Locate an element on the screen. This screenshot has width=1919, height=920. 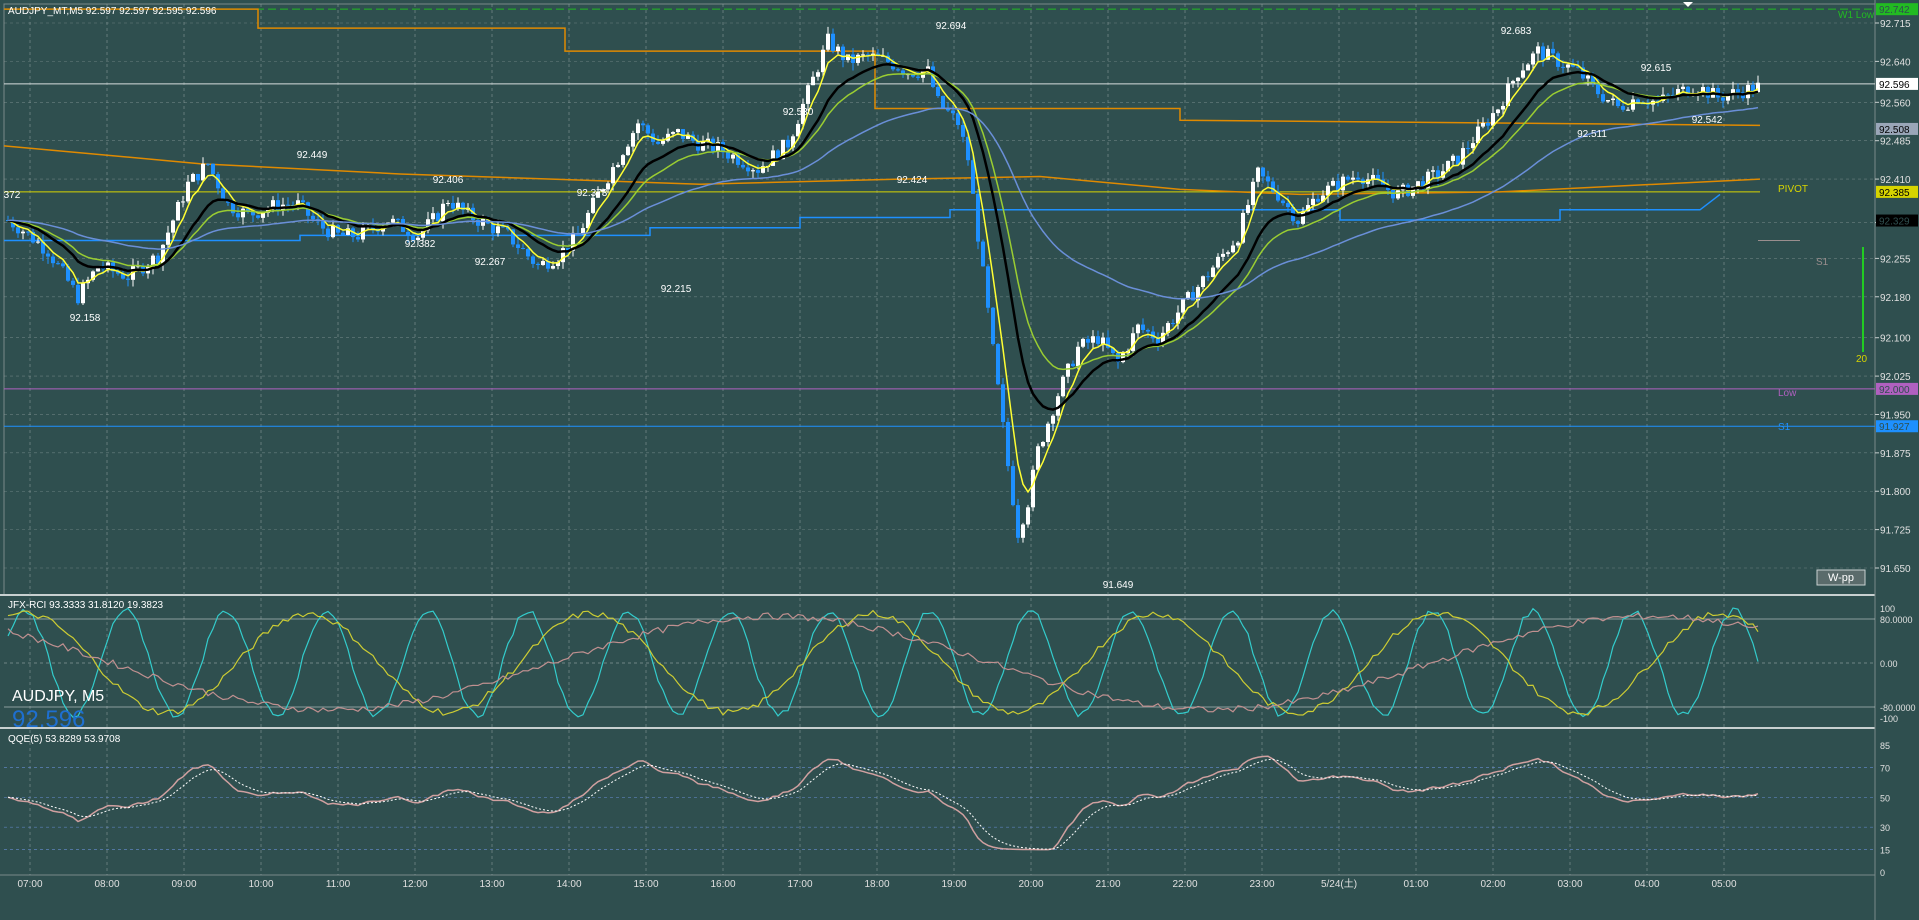
time-label: 07:00 is located at coordinates (29, 884).